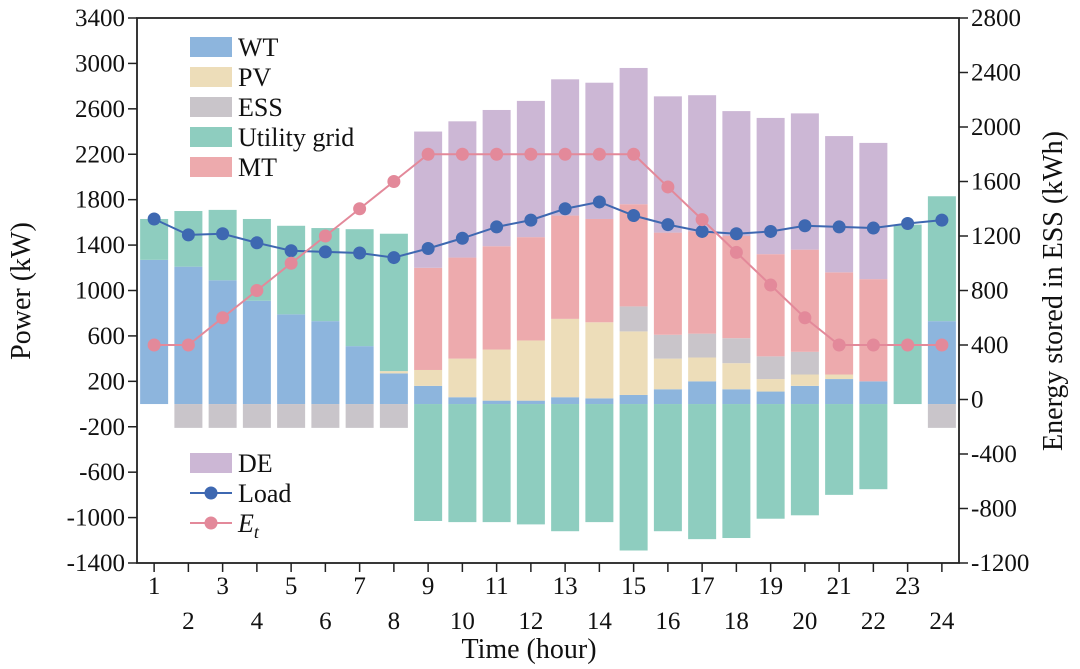 This screenshot has height=669, width=1080. Describe the element at coordinates (211, 47) in the screenshot. I see `legend-swatch-wt` at that location.